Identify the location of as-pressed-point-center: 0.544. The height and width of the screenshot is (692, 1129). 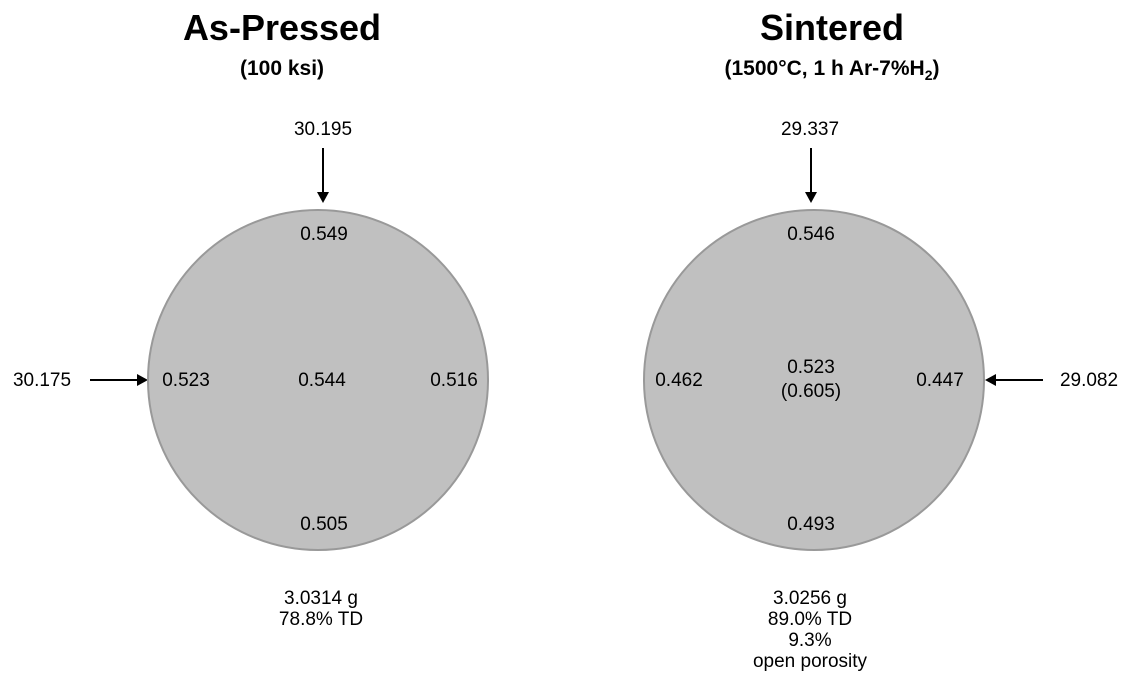
(322, 380).